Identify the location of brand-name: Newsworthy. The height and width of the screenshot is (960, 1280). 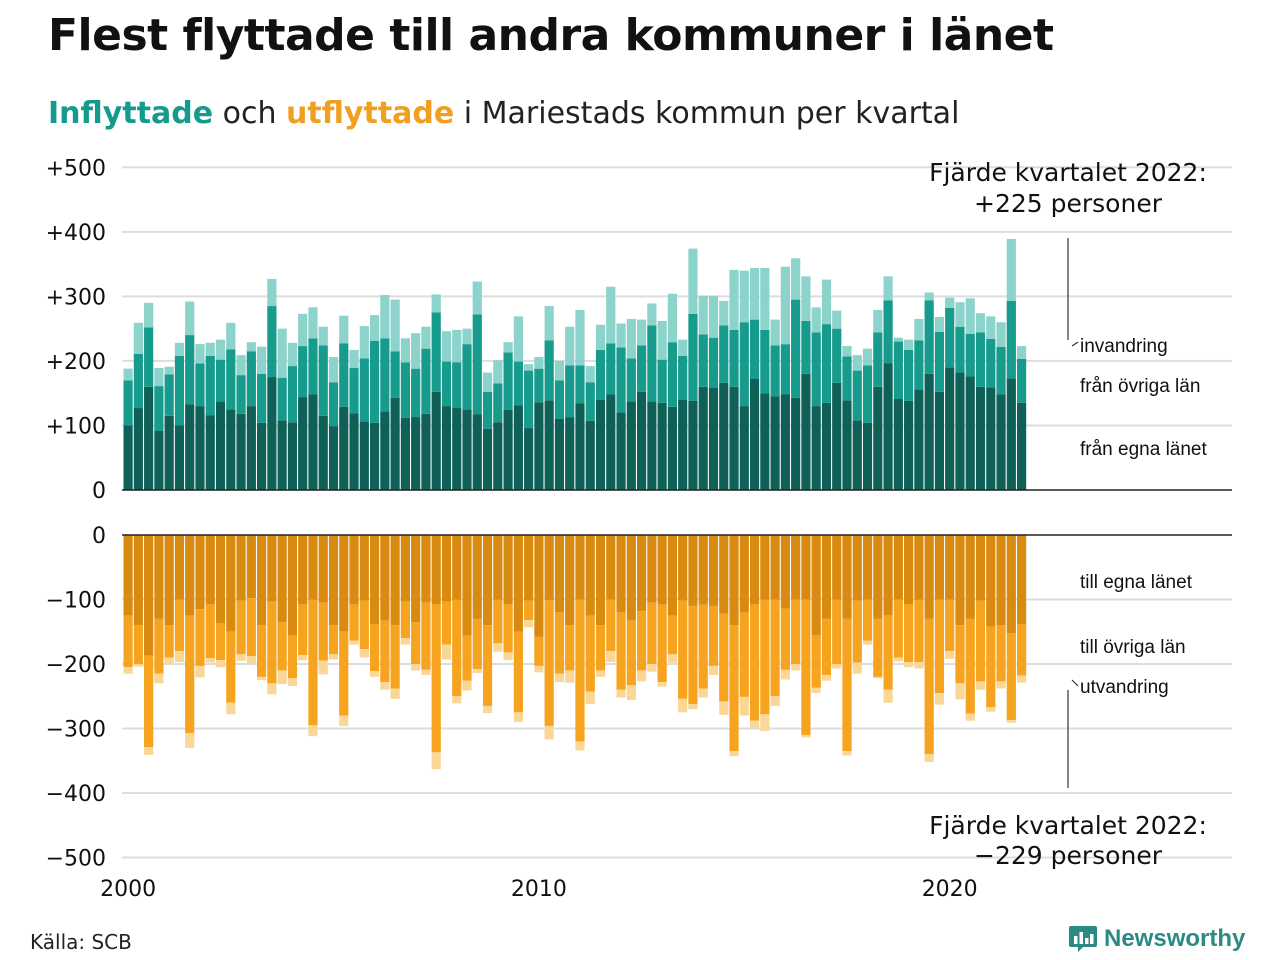
(1175, 938).